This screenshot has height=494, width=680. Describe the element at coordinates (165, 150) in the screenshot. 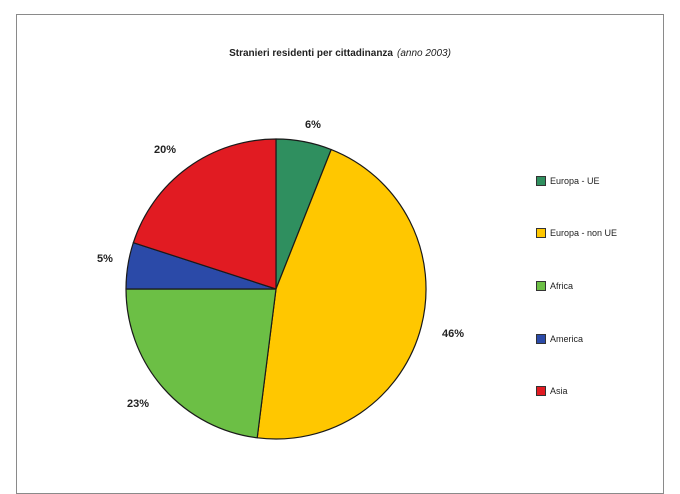

I see `data-label-asia: 20%` at that location.